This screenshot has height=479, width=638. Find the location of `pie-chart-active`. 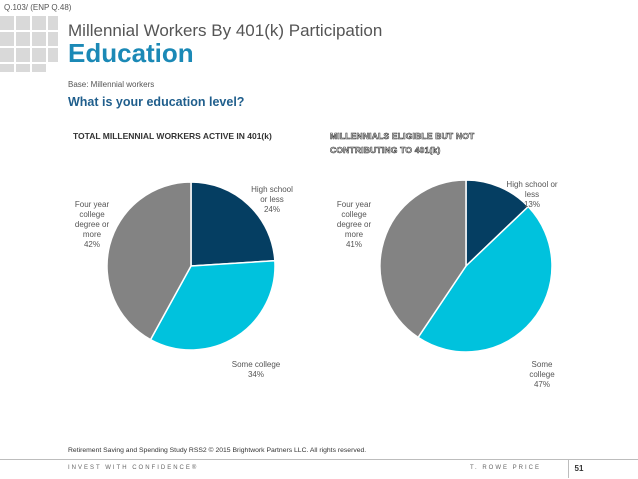

pie-chart-active is located at coordinates (191, 266).